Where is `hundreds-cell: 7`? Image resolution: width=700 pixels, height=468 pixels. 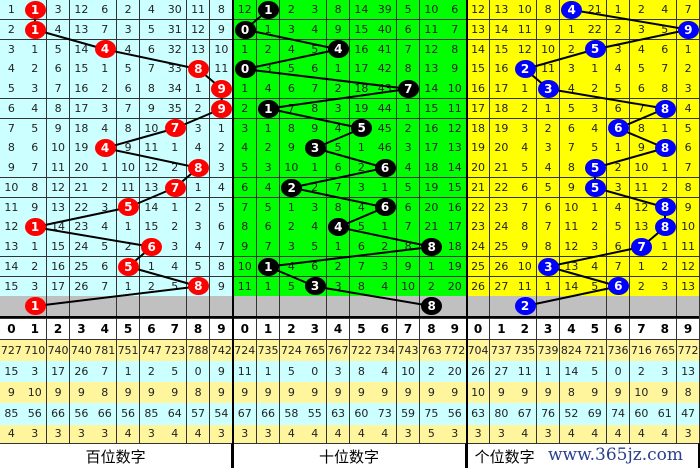
hundreds-cell: 7 is located at coordinates (35, 168).